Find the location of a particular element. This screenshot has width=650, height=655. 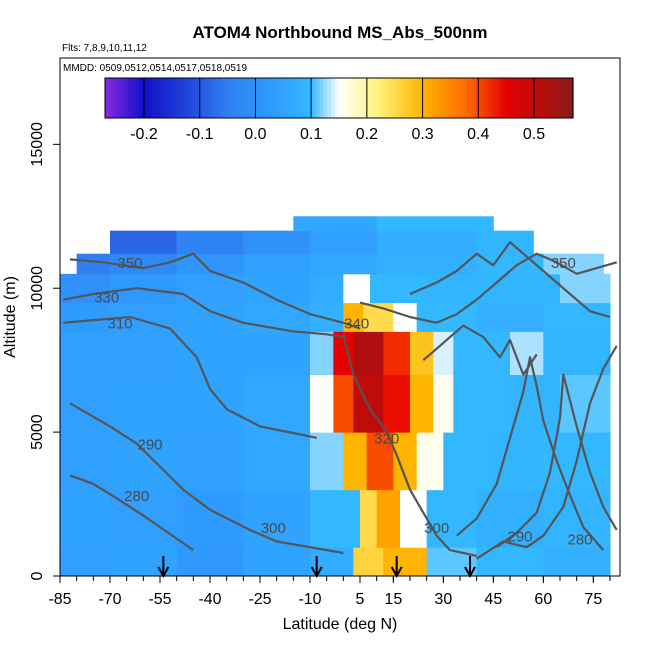

flights-subtitle: Flts: 7,8,9,10,11,12 is located at coordinates (104, 48).